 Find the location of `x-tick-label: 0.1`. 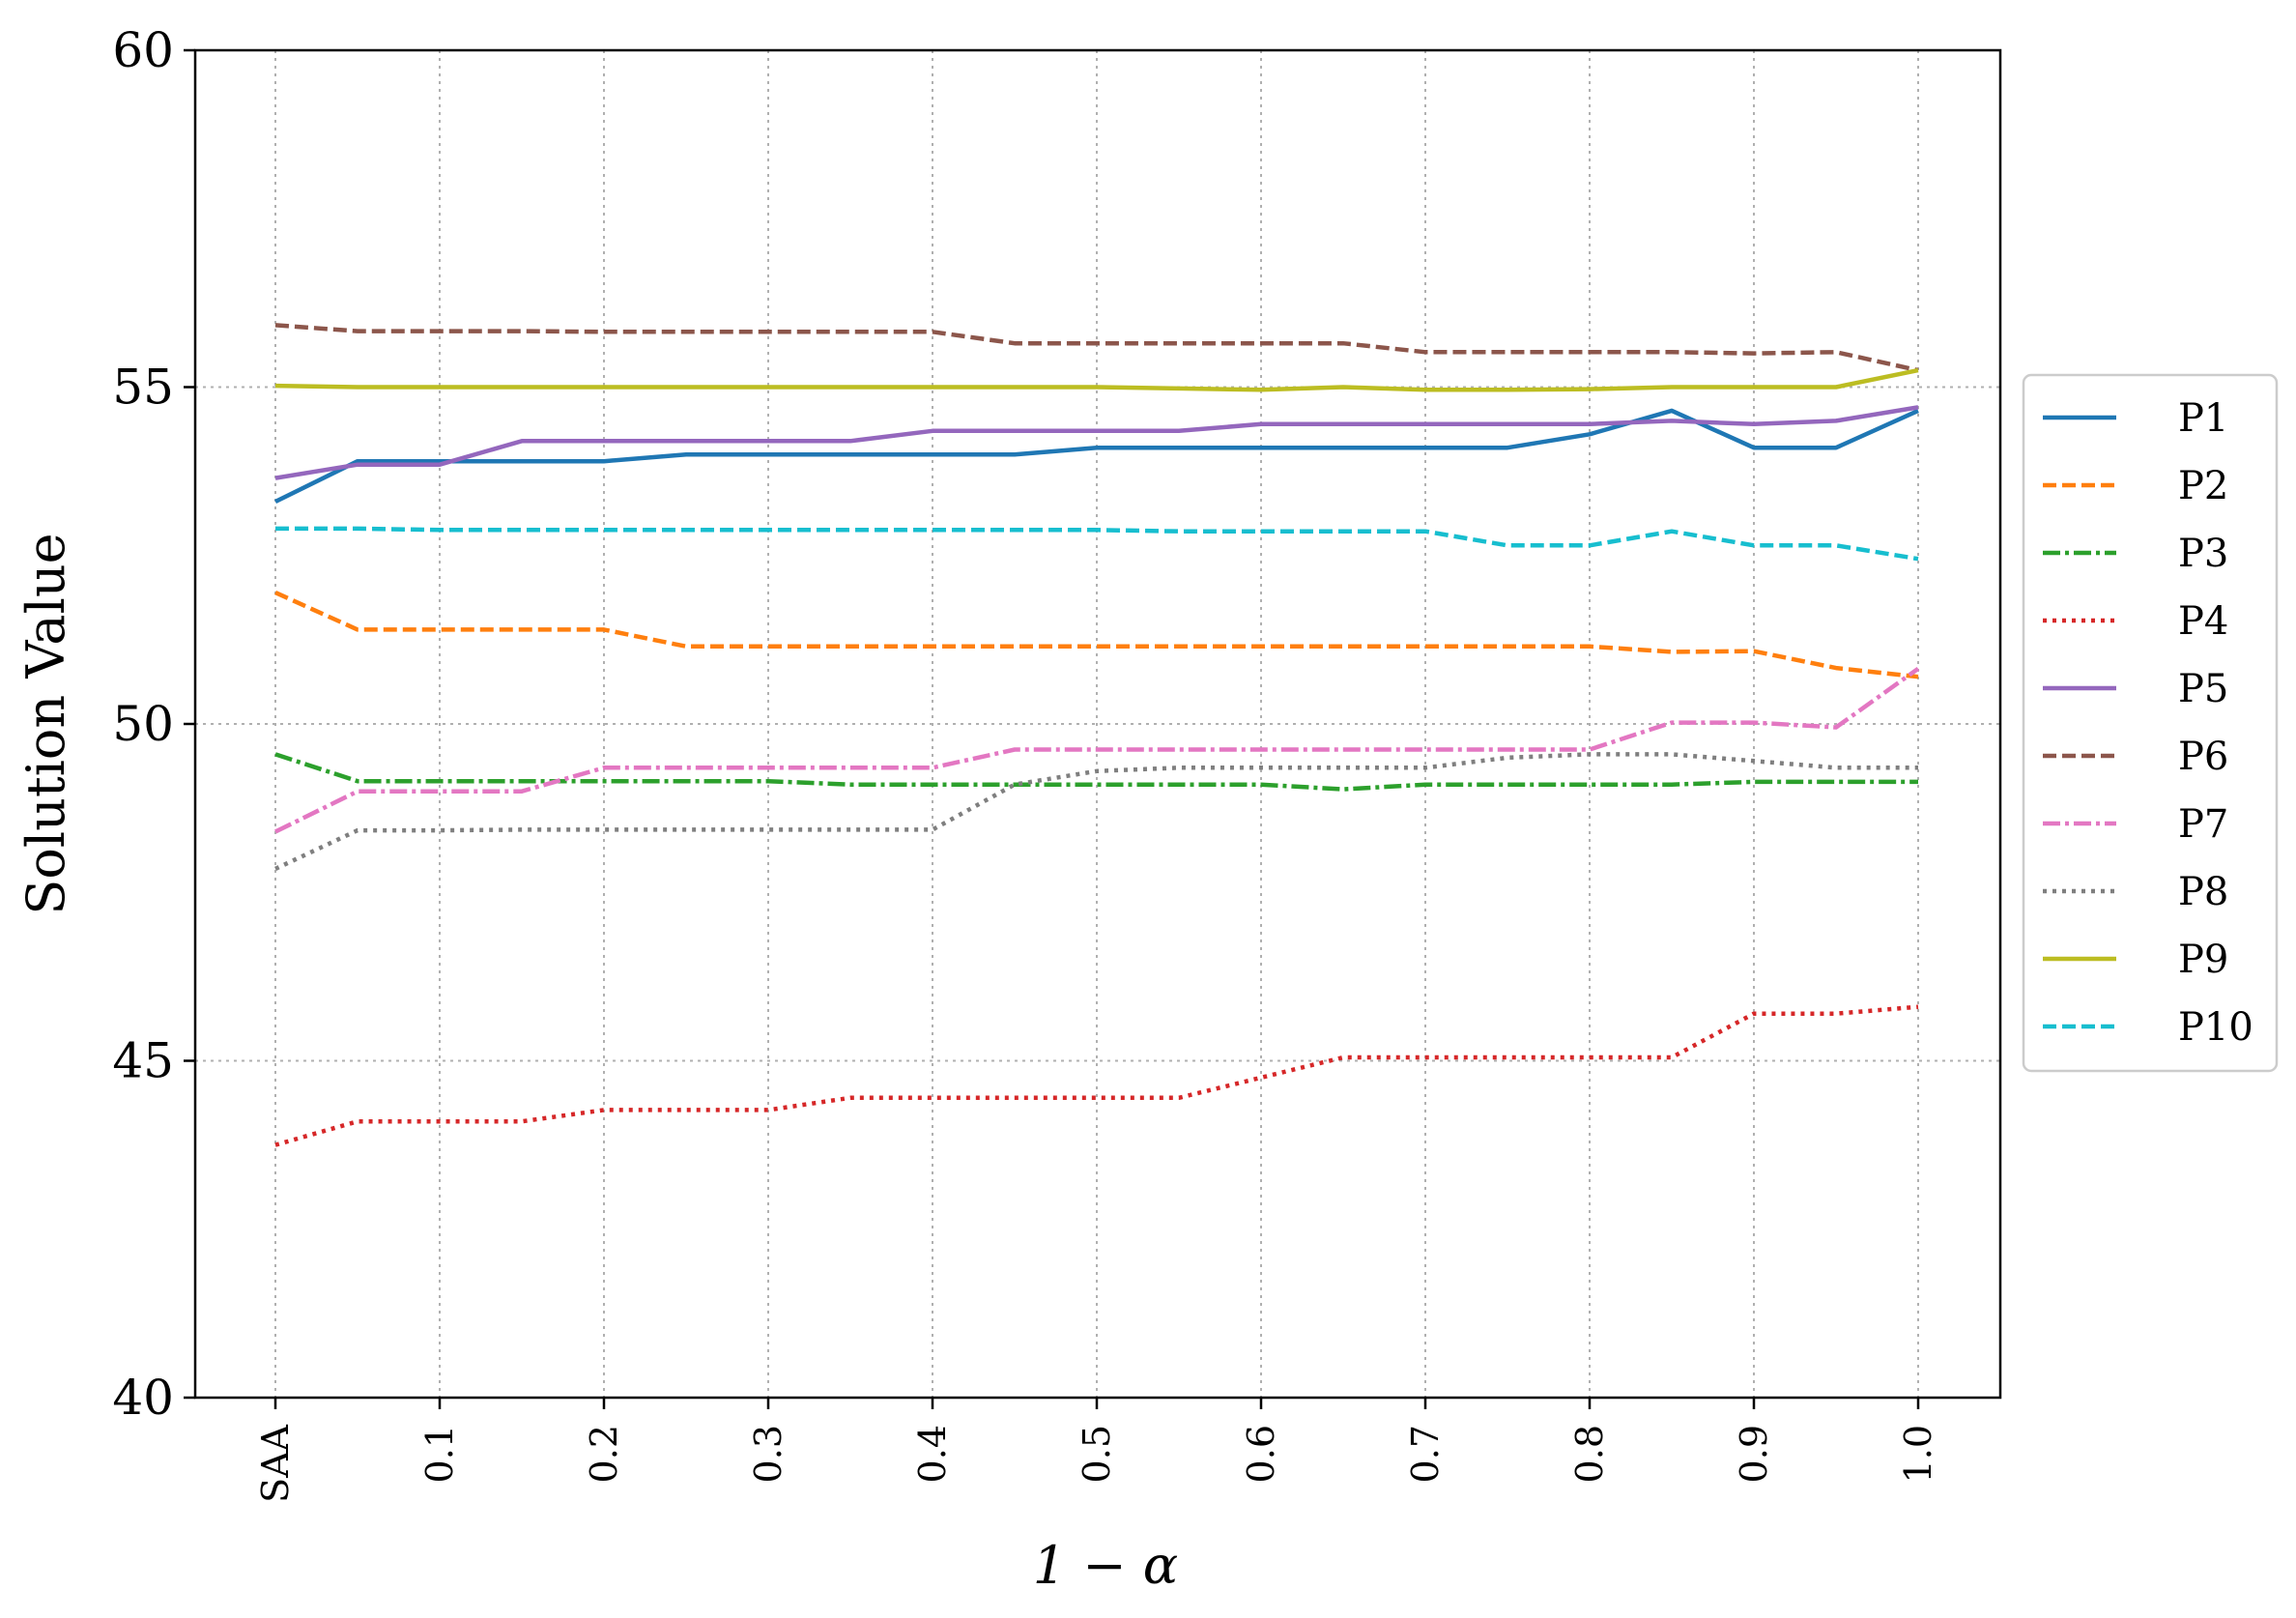

x-tick-label: 0.1 is located at coordinates (439, 1454).